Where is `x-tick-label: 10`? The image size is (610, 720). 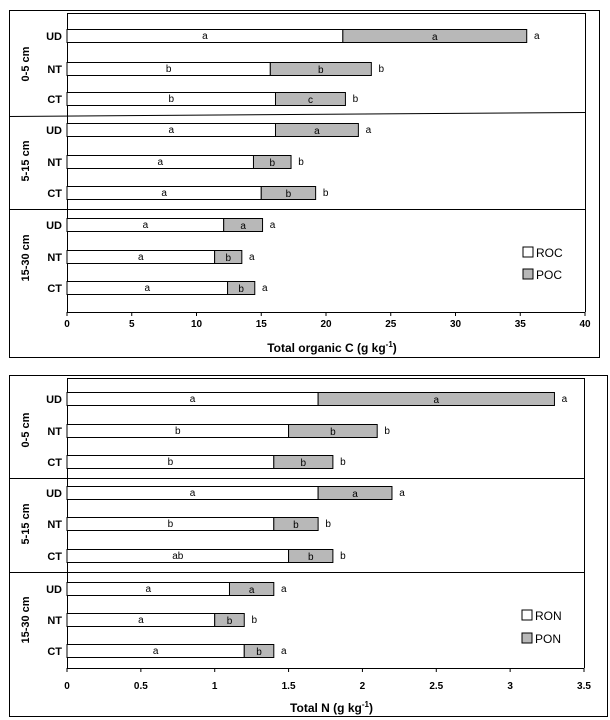 x-tick-label: 10 is located at coordinates (197, 324).